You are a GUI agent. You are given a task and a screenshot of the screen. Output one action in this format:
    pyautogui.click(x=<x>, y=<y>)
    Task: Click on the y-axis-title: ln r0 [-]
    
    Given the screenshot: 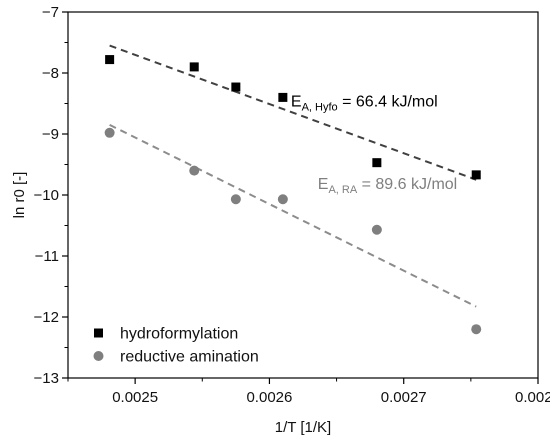 What is the action you would take?
    pyautogui.click(x=19, y=195)
    